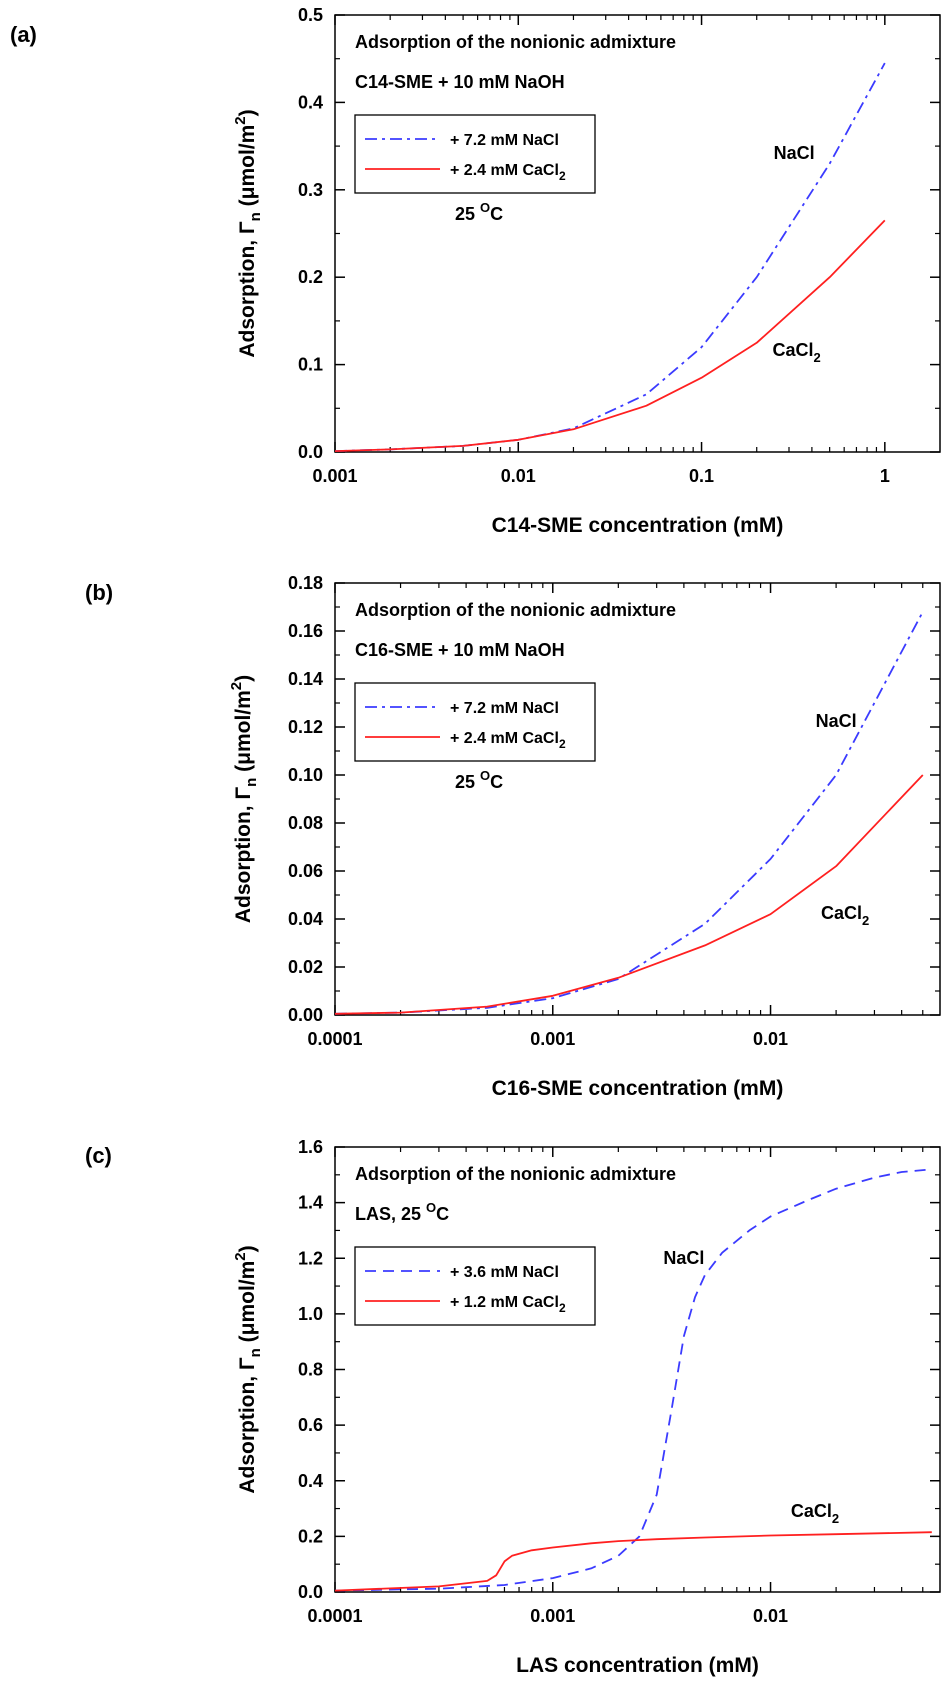 The image size is (949, 1685). What do you see at coordinates (885, 476) in the screenshot?
I see `x-tick-label: 1` at bounding box center [885, 476].